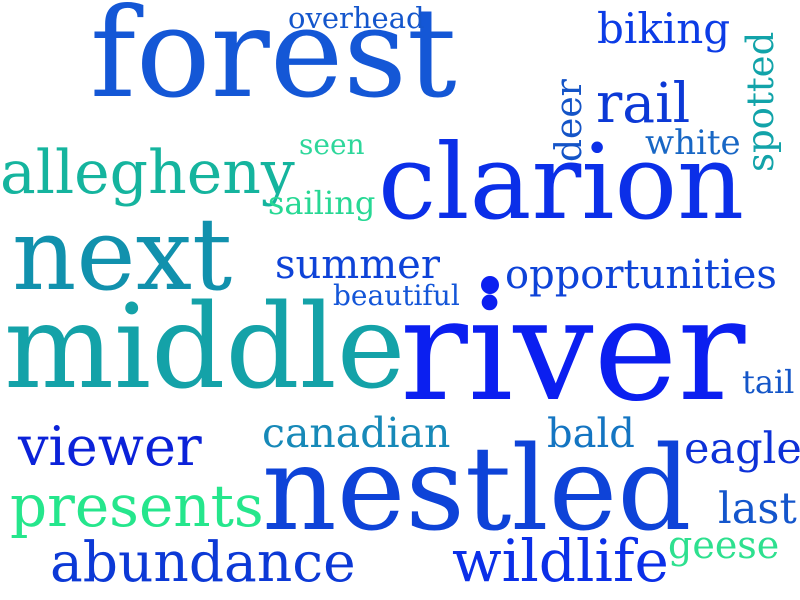 The height and width of the screenshot is (600, 800). I want to click on word-rail: rail, so click(643, 103).